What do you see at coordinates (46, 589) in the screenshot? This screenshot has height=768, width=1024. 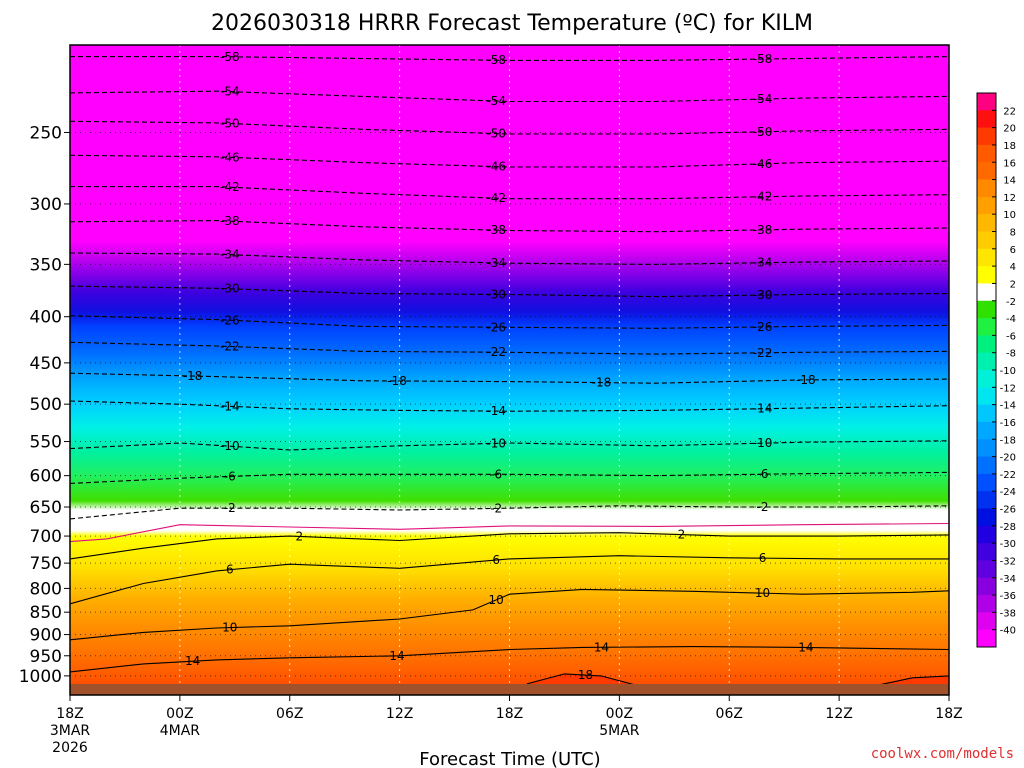 I see `pressure-tick-label: 800` at bounding box center [46, 589].